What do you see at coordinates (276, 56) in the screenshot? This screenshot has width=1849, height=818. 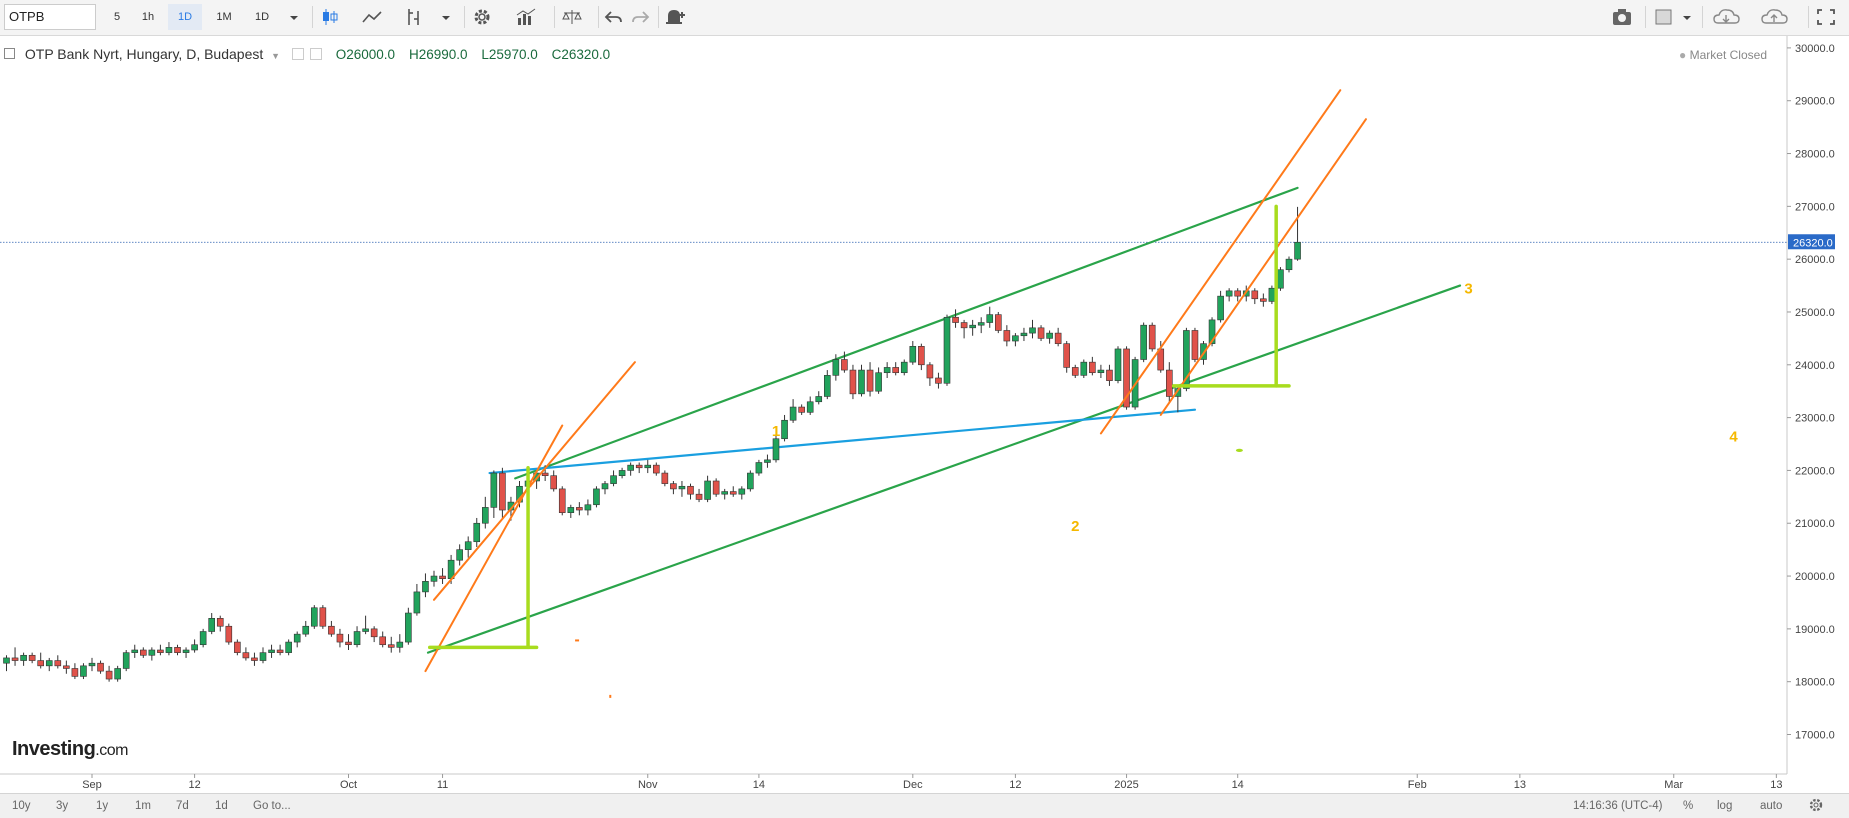 I see `chevron-down-icon: ▼` at bounding box center [276, 56].